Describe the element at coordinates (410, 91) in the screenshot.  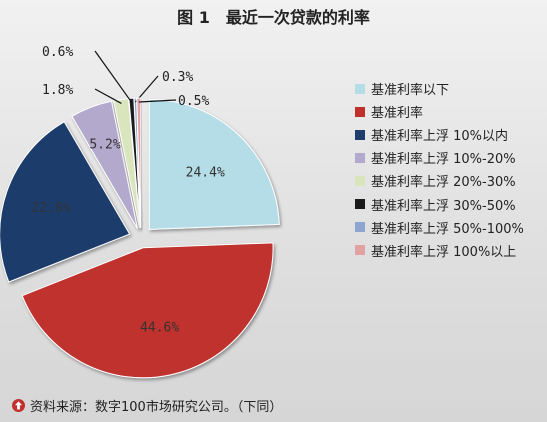
I see `legend-label: 基准利率以下` at that location.